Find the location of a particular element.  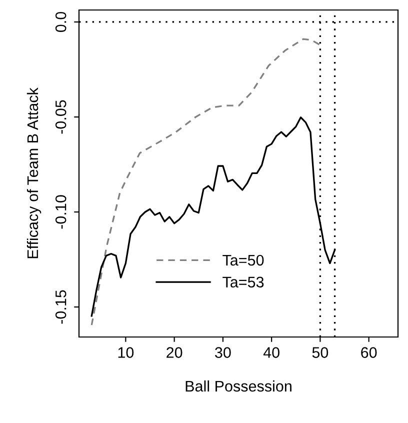

x-axis-title: Ball Possession is located at coordinates (239, 386).